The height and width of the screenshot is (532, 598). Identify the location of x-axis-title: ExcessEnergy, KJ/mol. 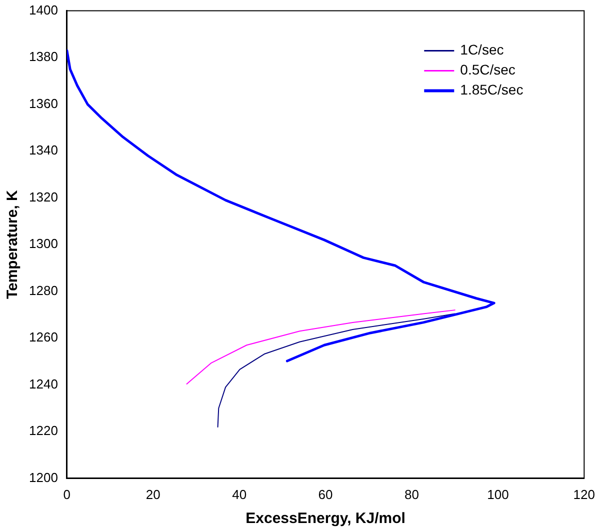
(326, 519).